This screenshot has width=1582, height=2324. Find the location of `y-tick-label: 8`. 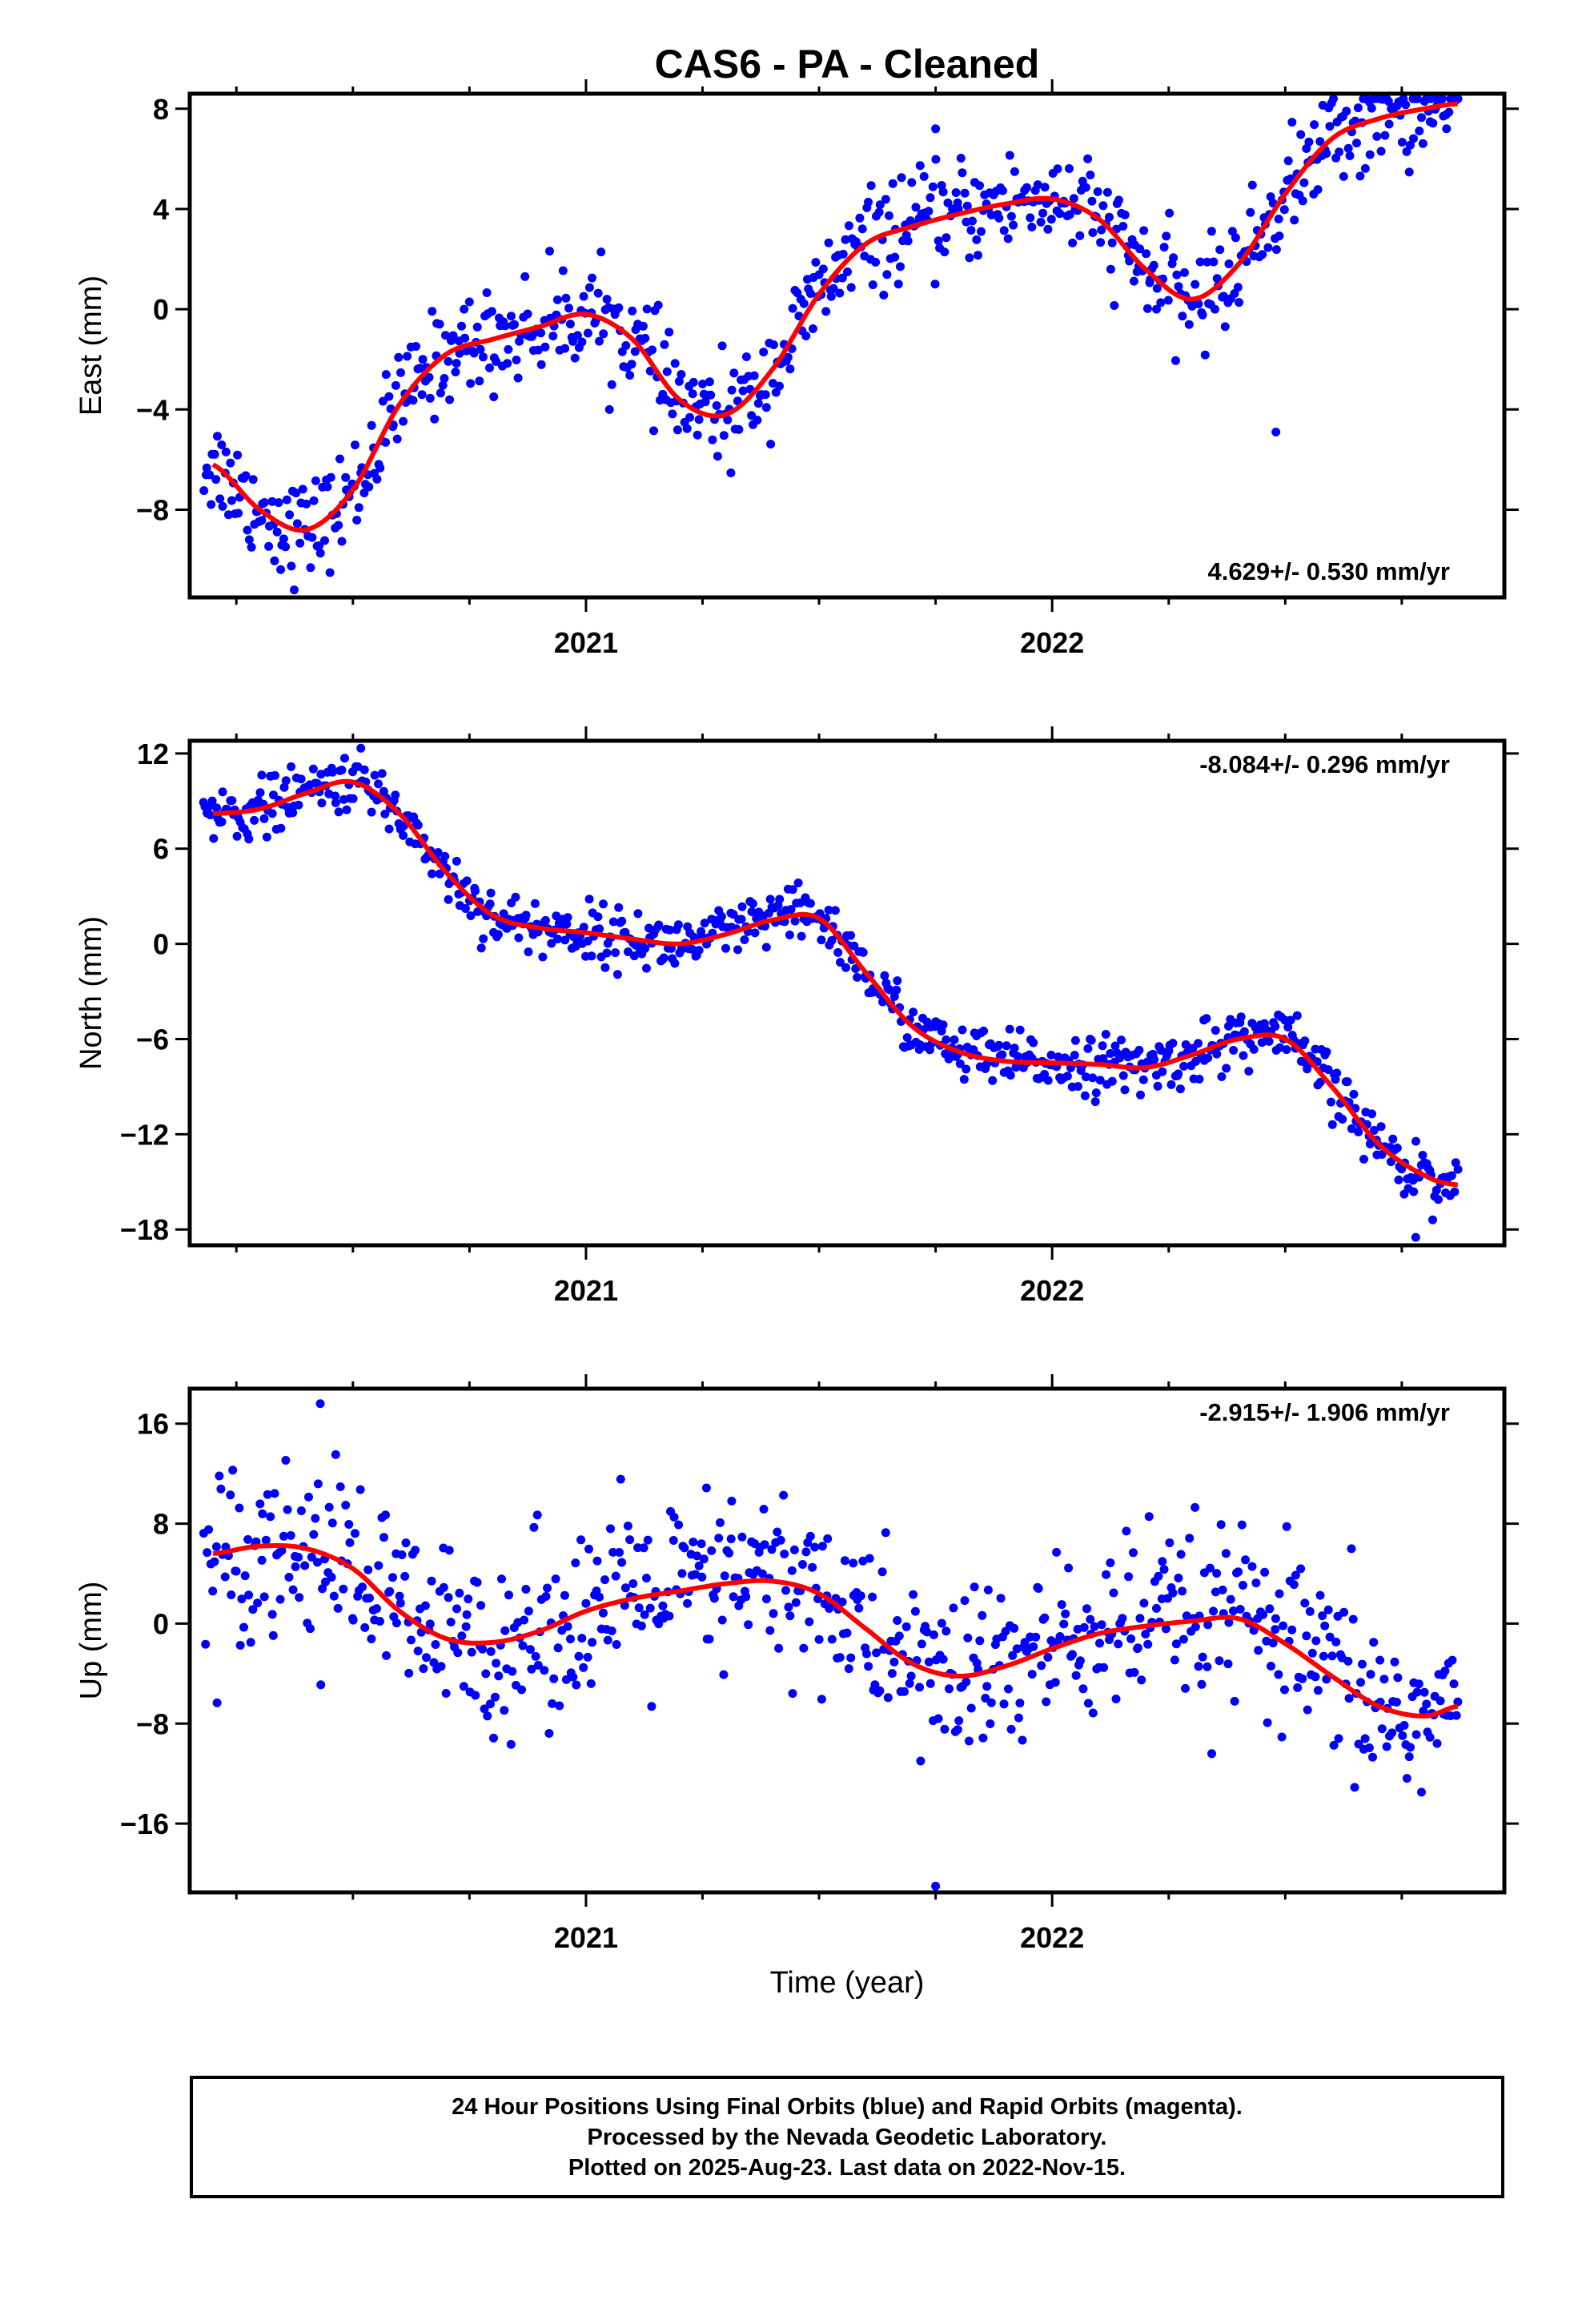

y-tick-label: 8 is located at coordinates (161, 109).